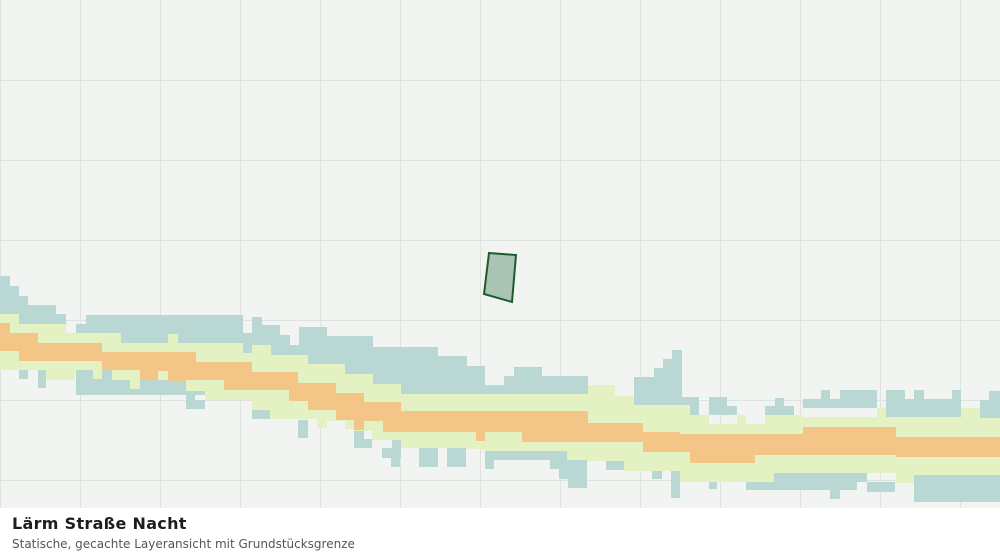 The image size is (1000, 560). Describe the element at coordinates (99, 523) in the screenshot. I see `layer-title: Lärm Straße Nacht` at that location.